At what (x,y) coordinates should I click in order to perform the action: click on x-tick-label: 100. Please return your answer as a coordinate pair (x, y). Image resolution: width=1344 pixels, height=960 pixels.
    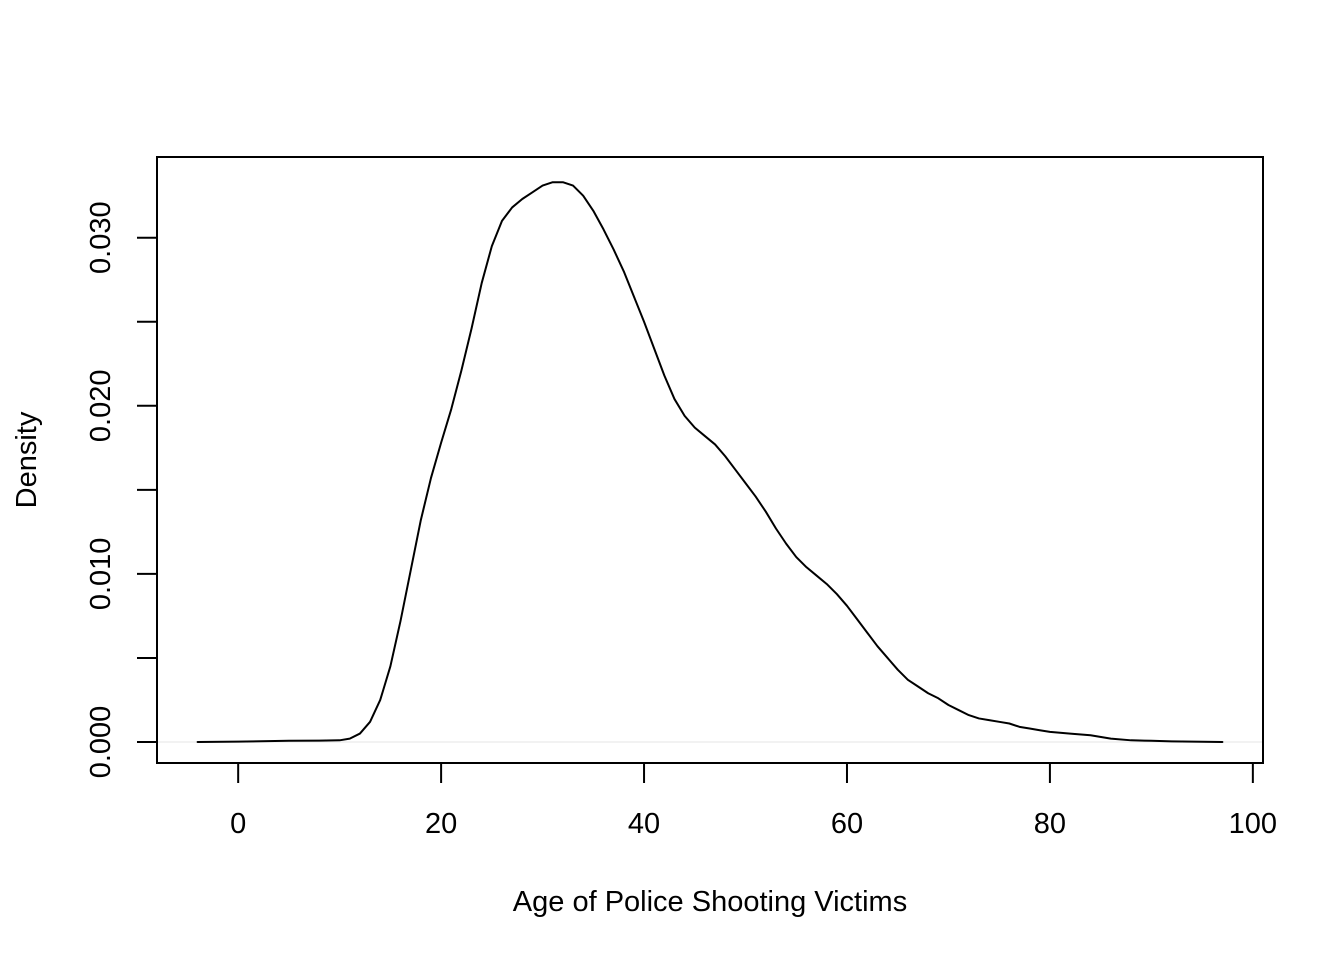
    Looking at the image, I should click on (1253, 824).